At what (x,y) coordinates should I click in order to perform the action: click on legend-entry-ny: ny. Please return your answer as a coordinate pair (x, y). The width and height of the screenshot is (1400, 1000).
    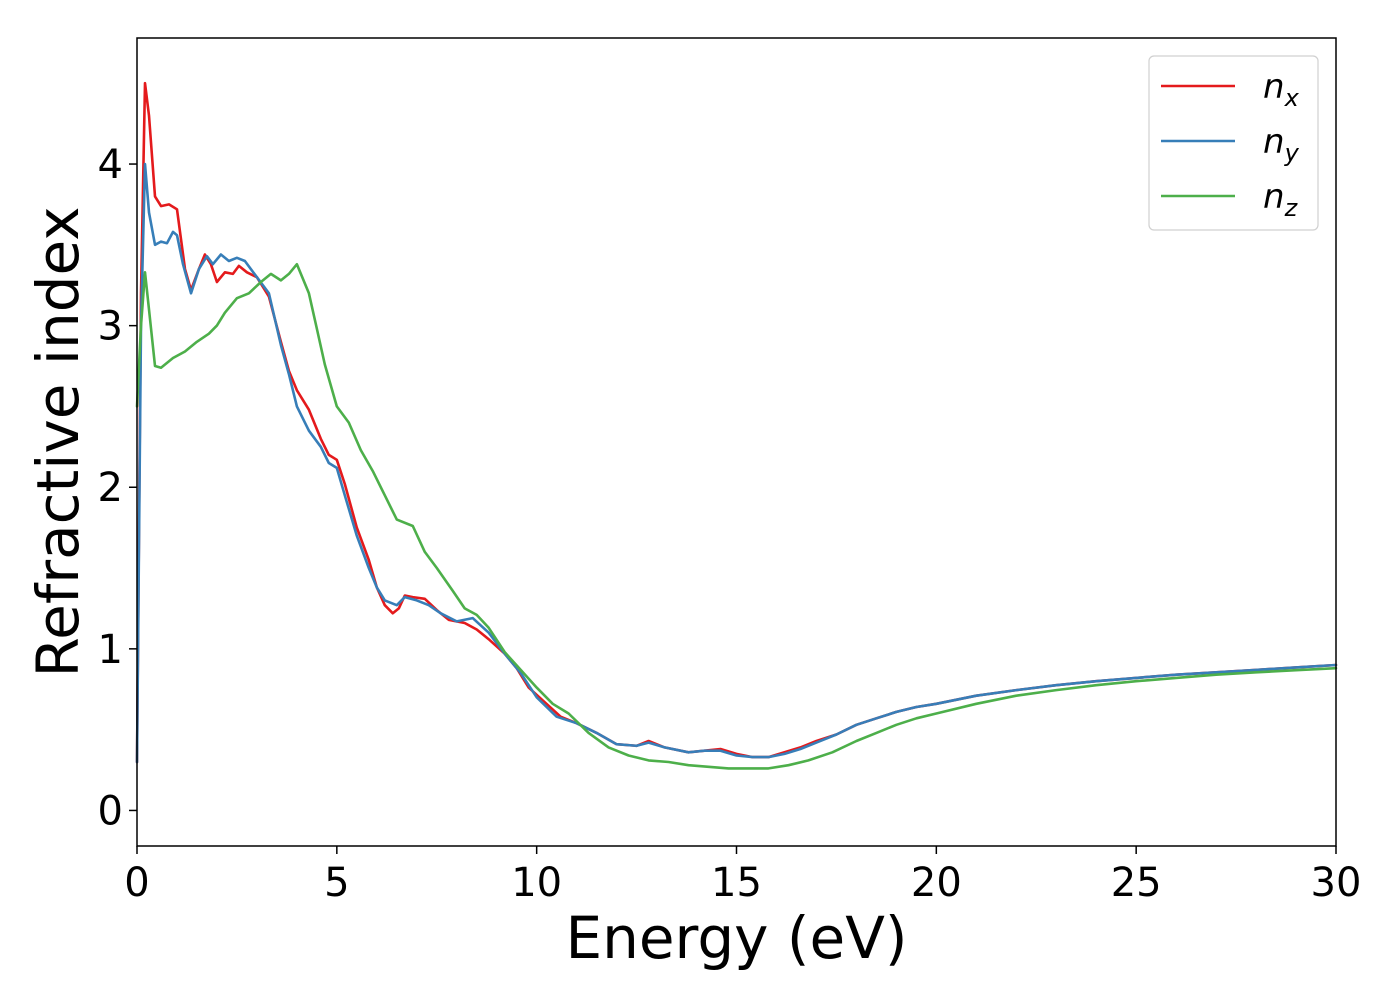
    Looking at the image, I should click on (1281, 144).